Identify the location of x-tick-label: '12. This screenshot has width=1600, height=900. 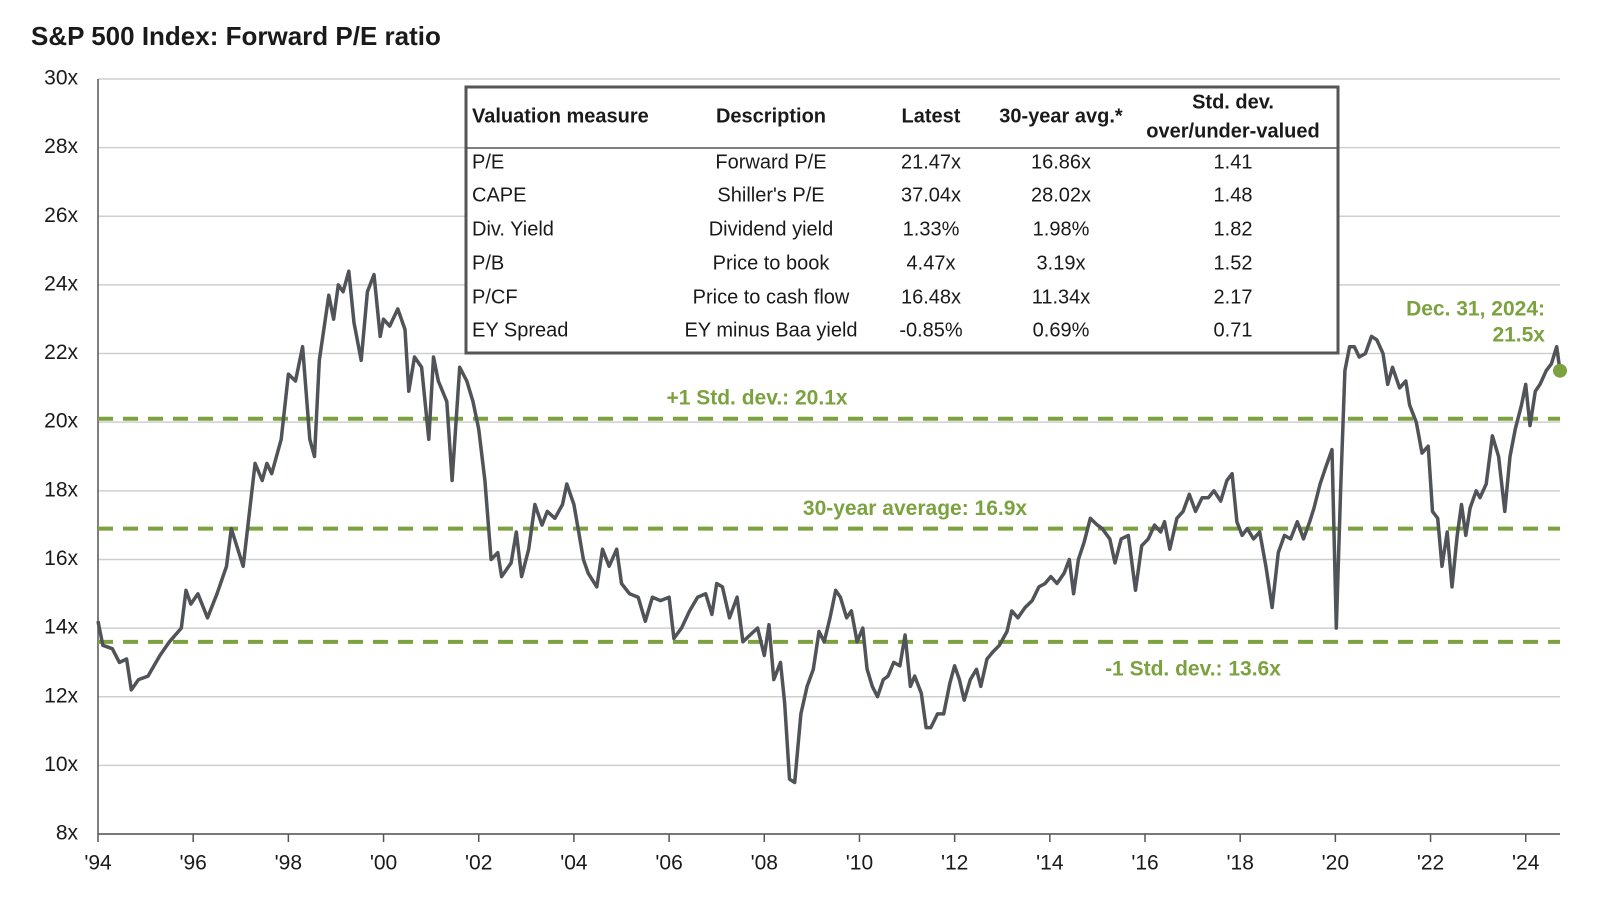
(954, 863).